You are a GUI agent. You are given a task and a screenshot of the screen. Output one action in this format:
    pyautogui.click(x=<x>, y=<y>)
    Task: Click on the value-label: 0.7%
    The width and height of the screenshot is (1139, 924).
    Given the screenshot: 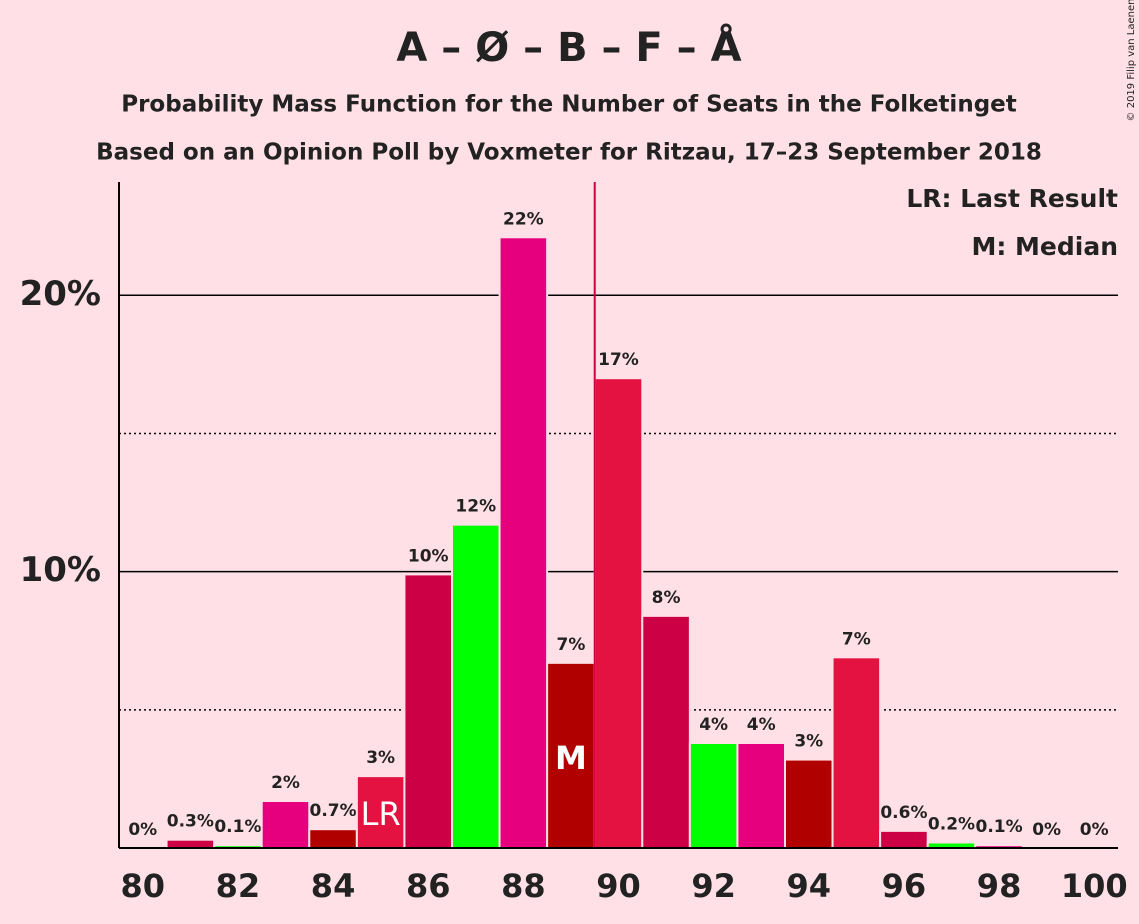 What is the action you would take?
    pyautogui.click(x=332, y=811)
    